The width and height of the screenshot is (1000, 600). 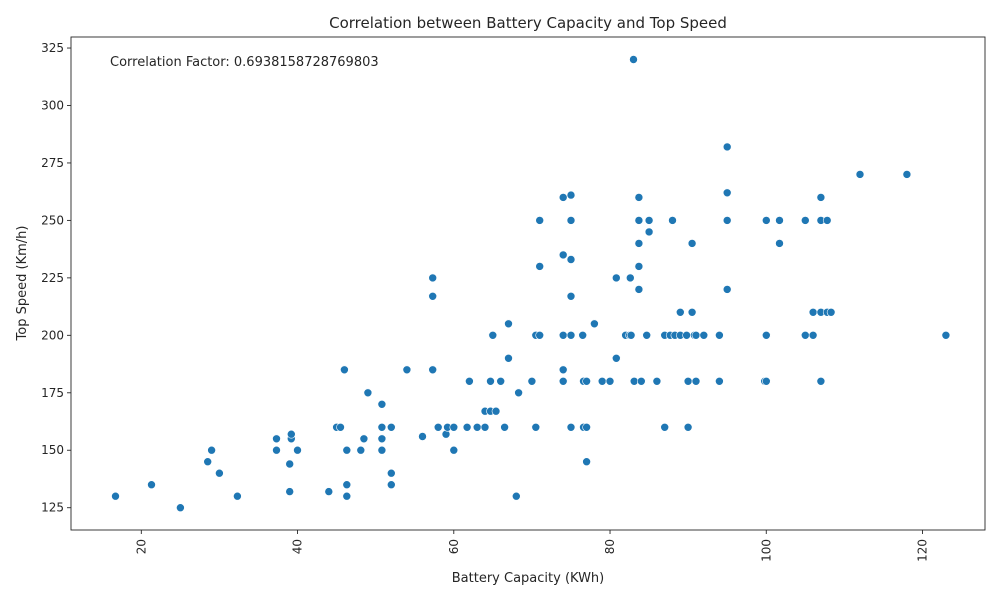 What do you see at coordinates (141, 546) in the screenshot?
I see `x-tick-label: 20` at bounding box center [141, 546].